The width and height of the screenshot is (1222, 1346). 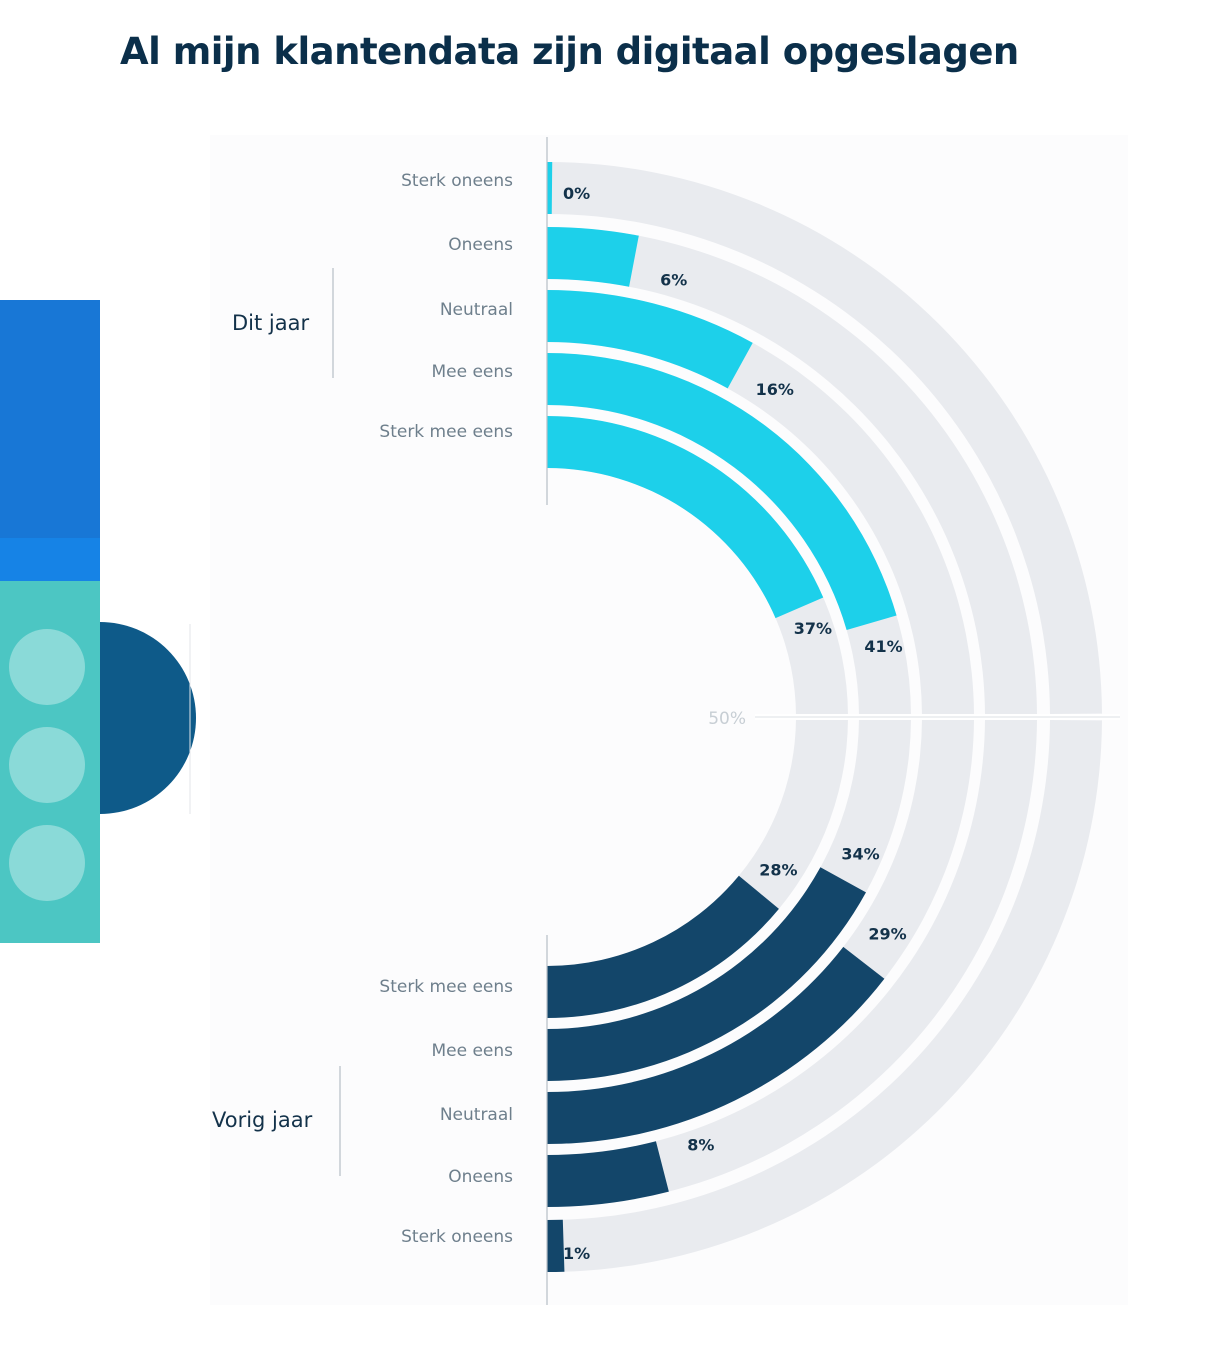 What do you see at coordinates (887, 933) in the screenshot?
I see `value-label-last-year-2: 29%` at bounding box center [887, 933].